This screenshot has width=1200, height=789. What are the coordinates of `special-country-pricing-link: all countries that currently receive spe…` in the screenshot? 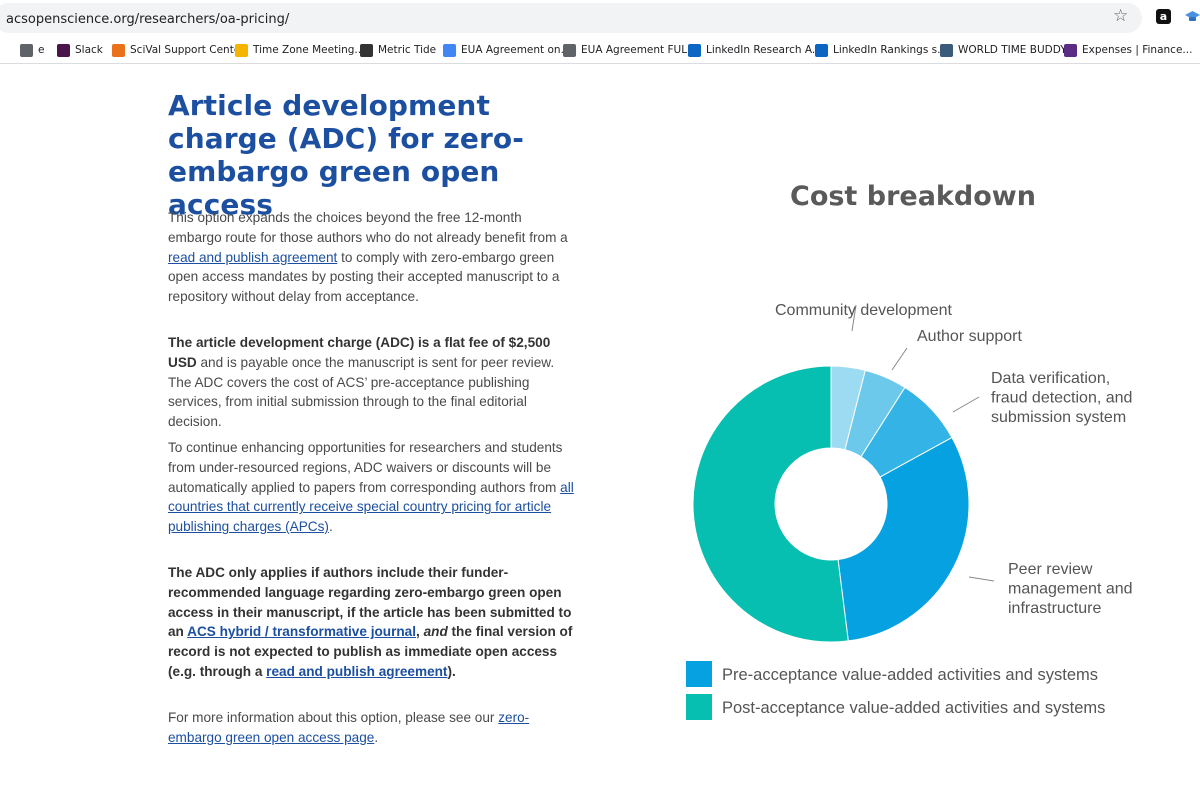 It's located at (371, 507).